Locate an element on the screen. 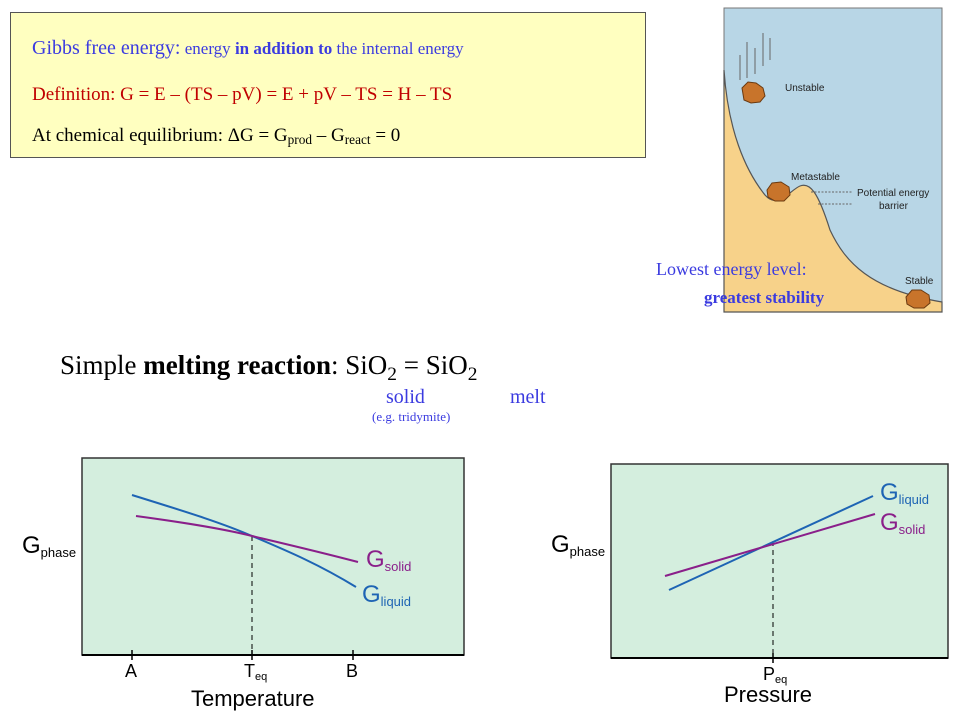 This screenshot has height=720, width=960. metastable-rock is located at coordinates (778, 191).